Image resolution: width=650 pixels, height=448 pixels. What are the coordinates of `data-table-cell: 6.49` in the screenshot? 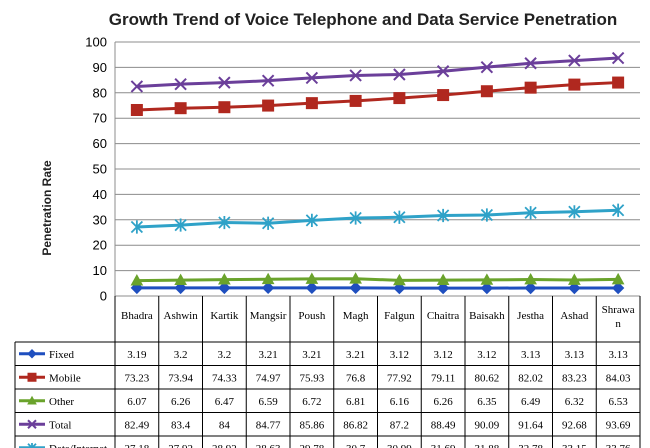 It's located at (531, 402).